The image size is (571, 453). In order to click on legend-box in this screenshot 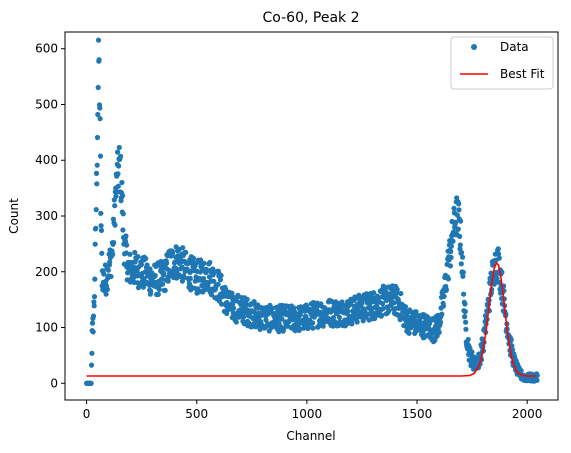, I will do `click(502, 63)`.